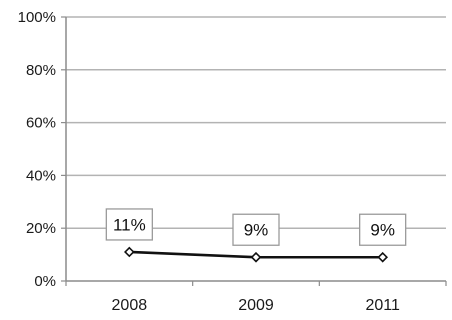 This screenshot has width=452, height=320. What do you see at coordinates (382, 305) in the screenshot?
I see `x-tick-label: 2011` at bounding box center [382, 305].